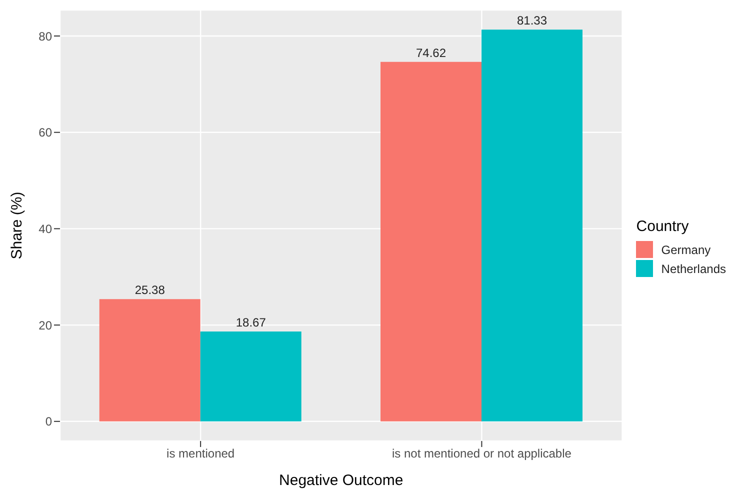 This screenshot has height=497, width=738. Describe the element at coordinates (251, 322) in the screenshot. I see `data-label: 18.67` at that location.